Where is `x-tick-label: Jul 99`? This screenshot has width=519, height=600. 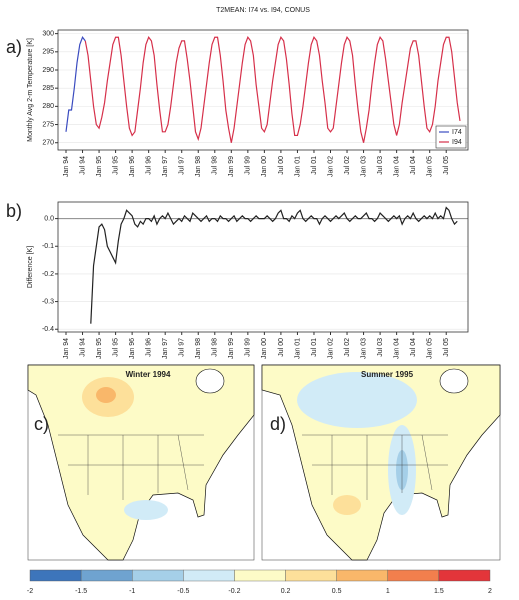 x-tick-label: Jul 99 is located at coordinates (248, 347).